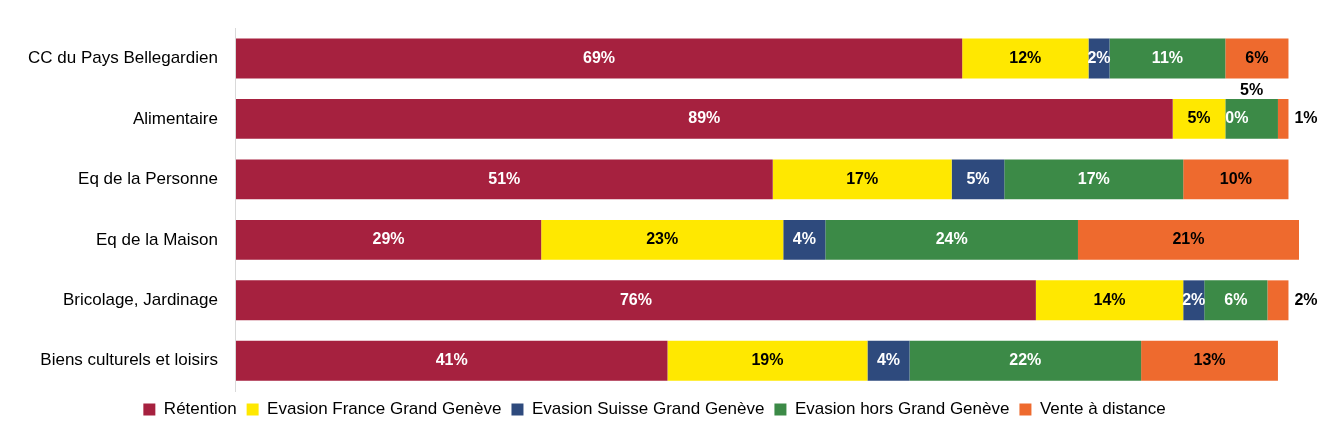 Image resolution: width=1339 pixels, height=428 pixels. What do you see at coordinates (122, 58) in the screenshot?
I see `y-tick-label: CC du Pays Bellegardien` at bounding box center [122, 58].